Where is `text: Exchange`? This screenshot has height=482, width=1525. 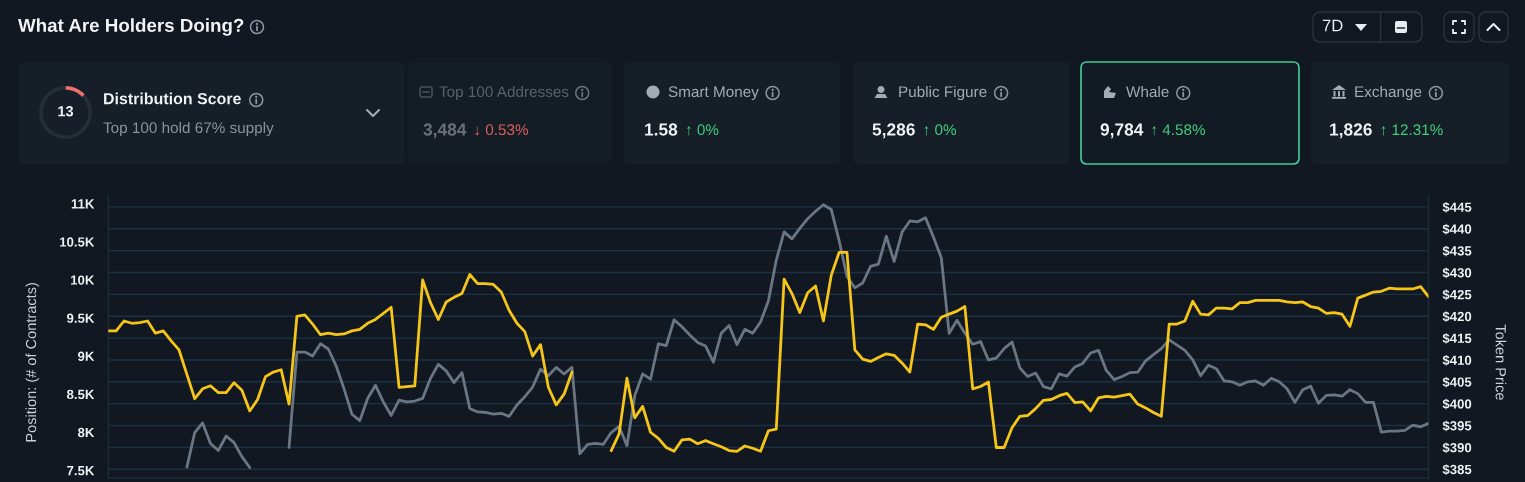
text: Exchange is located at coordinates (1388, 93).